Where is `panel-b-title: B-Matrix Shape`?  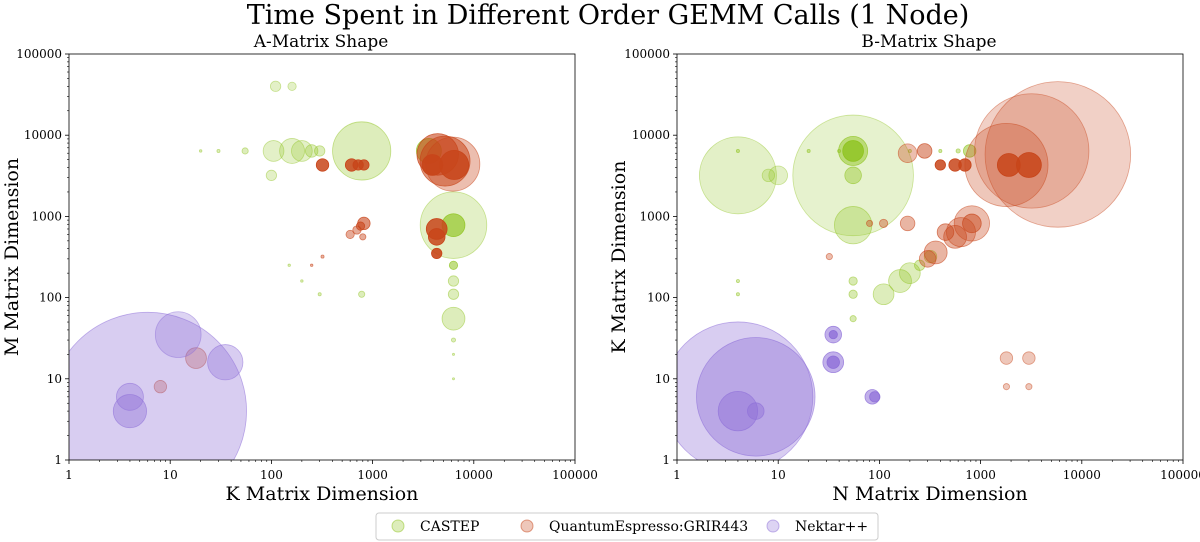 panel-b-title: B-Matrix Shape is located at coordinates (928, 42).